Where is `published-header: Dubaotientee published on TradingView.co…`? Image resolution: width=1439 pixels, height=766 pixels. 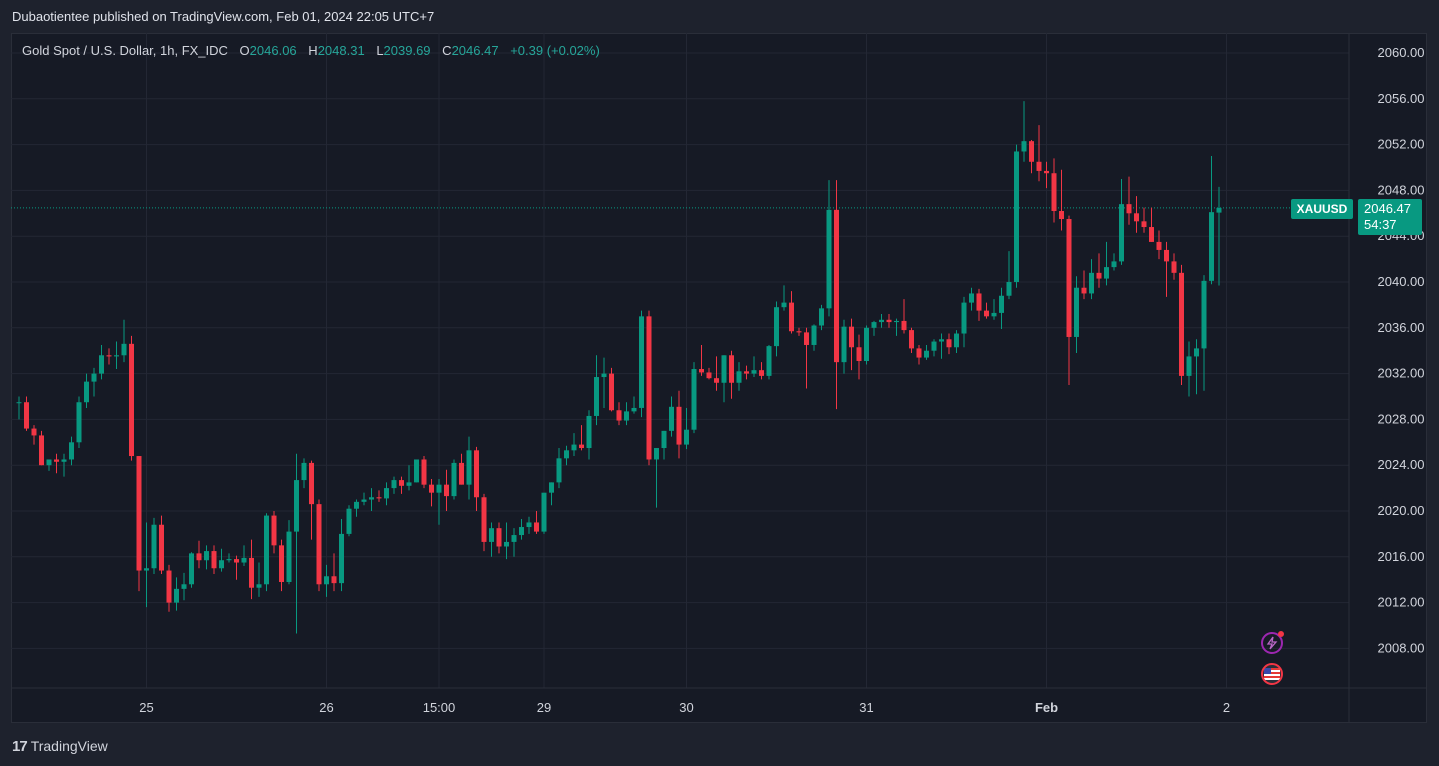 published-header: Dubaotientee published on TradingView.co… is located at coordinates (223, 16).